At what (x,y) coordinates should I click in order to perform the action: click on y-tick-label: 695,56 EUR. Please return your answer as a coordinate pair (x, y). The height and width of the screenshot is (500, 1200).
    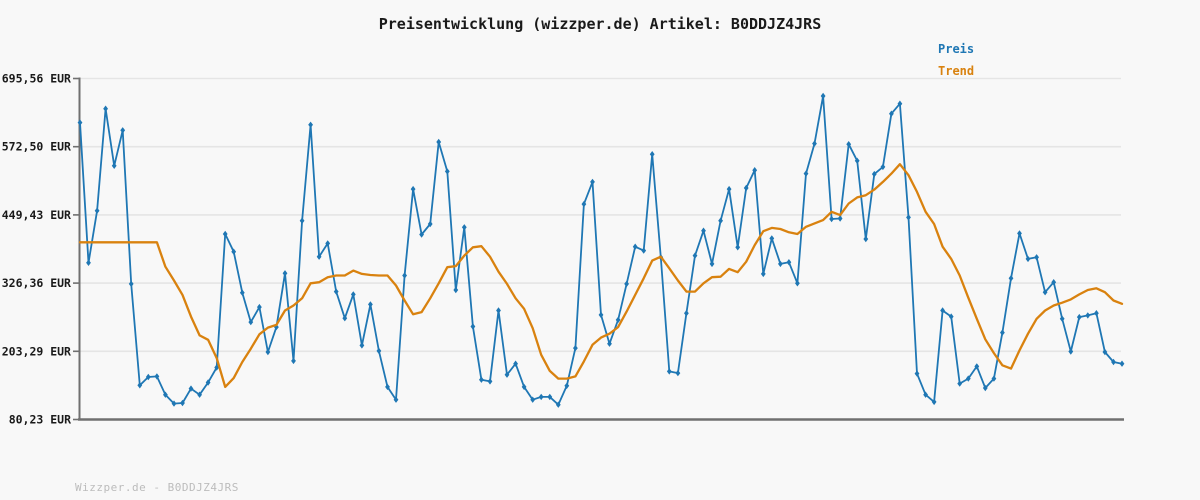
    Looking at the image, I should click on (36, 79).